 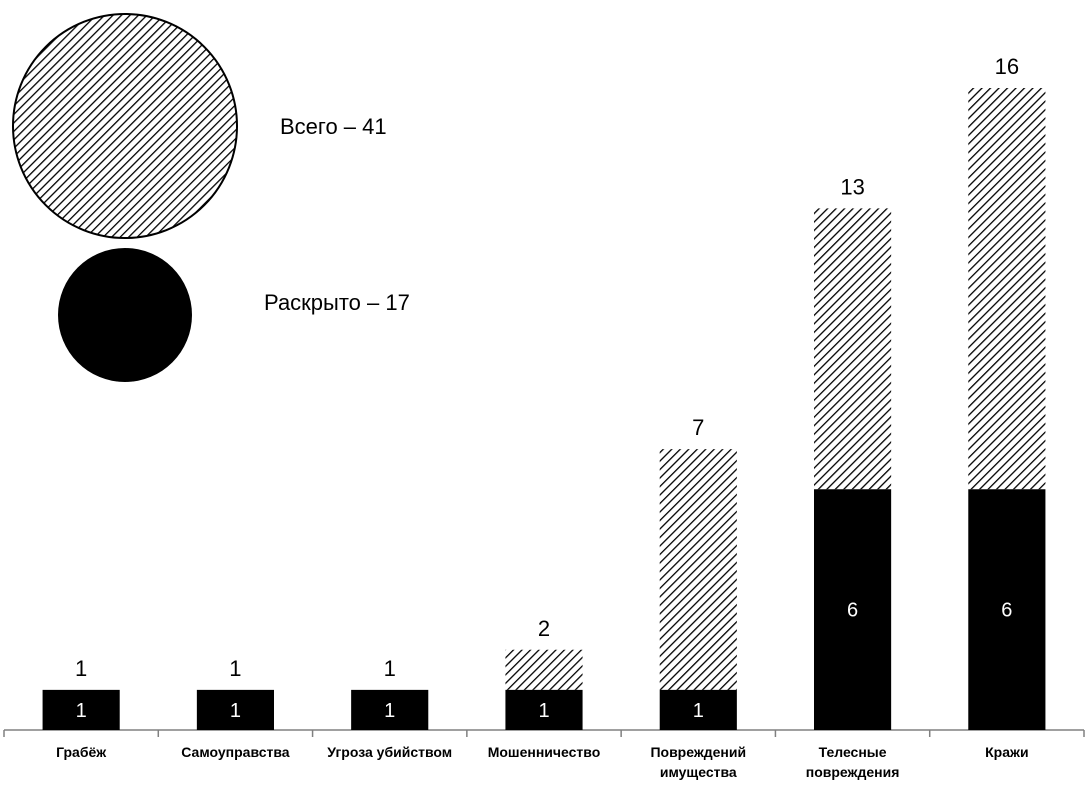 What do you see at coordinates (544, 628) in the screenshot?
I see `bar-total-value-label: 2` at bounding box center [544, 628].